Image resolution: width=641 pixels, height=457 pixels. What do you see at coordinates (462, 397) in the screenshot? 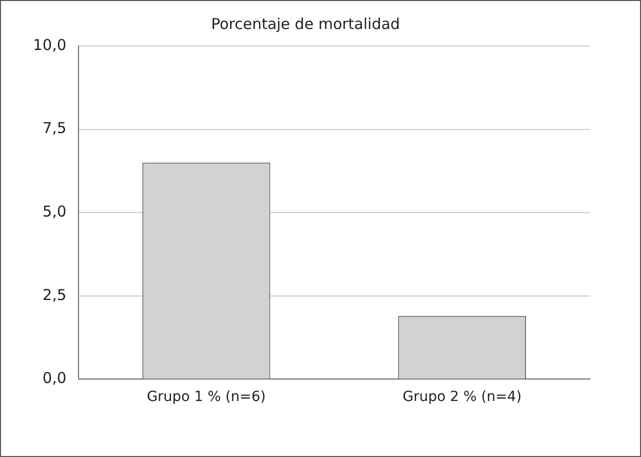
I see `x-tick-label: Grupo 2 % (n=4)` at bounding box center [462, 397].